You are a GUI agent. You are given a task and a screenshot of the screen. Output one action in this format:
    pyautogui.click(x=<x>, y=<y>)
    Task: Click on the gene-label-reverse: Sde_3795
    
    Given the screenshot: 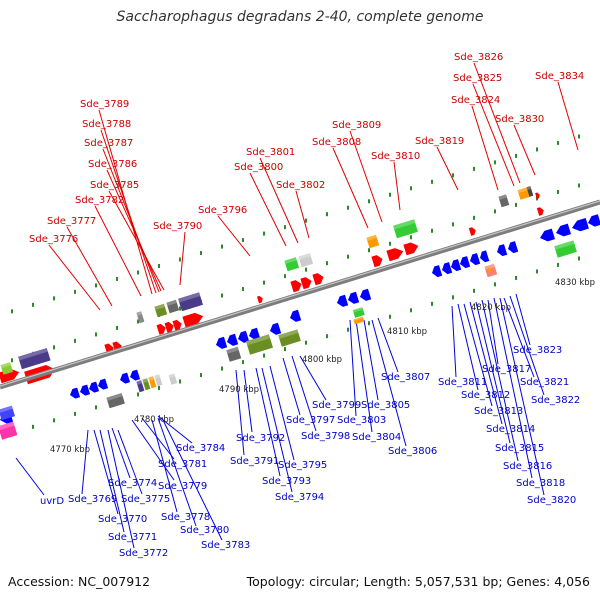 What is the action you would take?
    pyautogui.click(x=302, y=465)
    